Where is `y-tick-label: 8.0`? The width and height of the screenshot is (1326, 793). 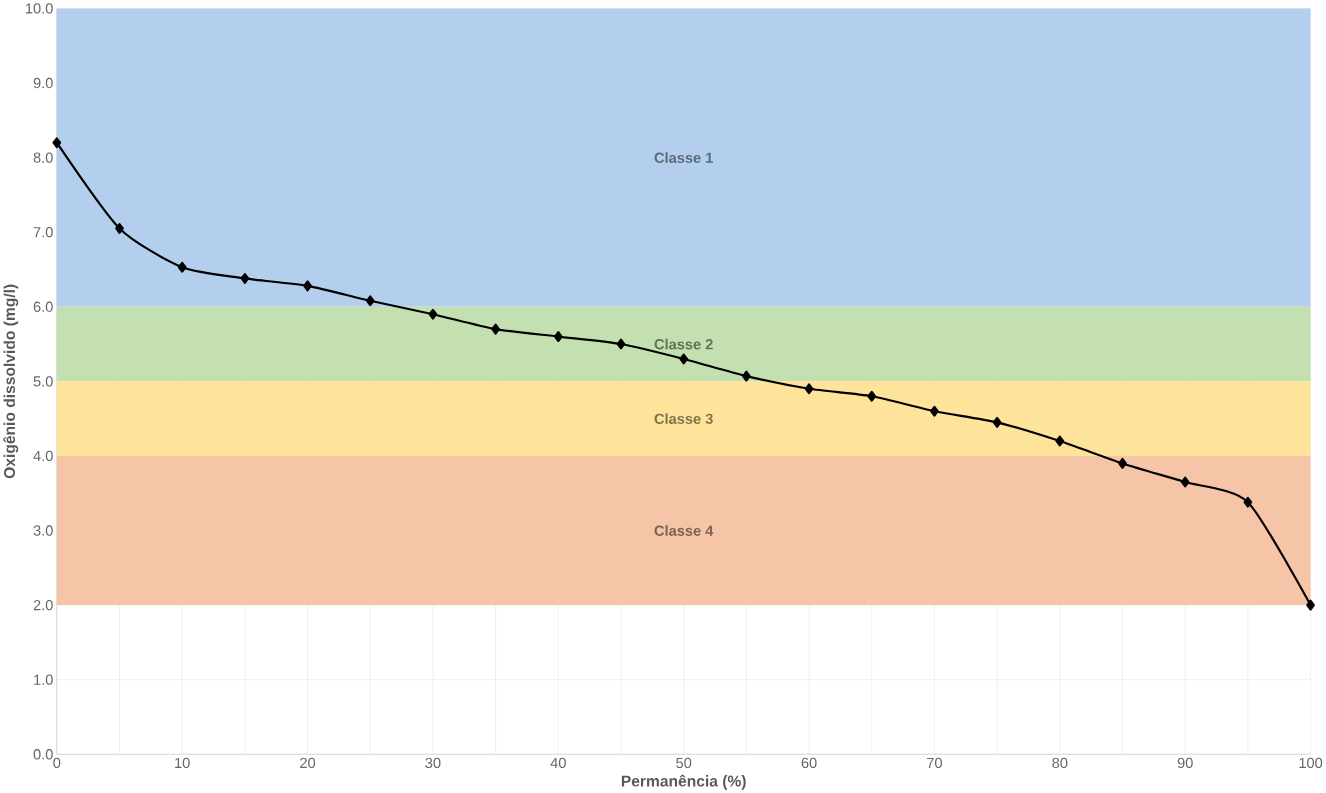
y-tick-label: 8.0 is located at coordinates (43, 157).